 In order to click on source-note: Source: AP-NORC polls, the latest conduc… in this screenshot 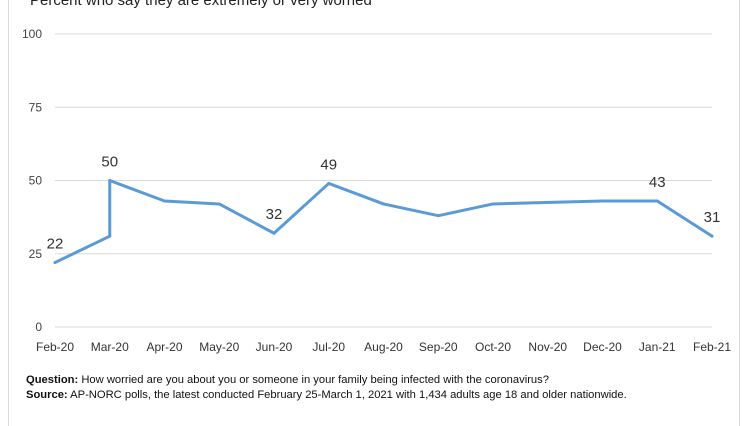, I will do `click(326, 395)`.